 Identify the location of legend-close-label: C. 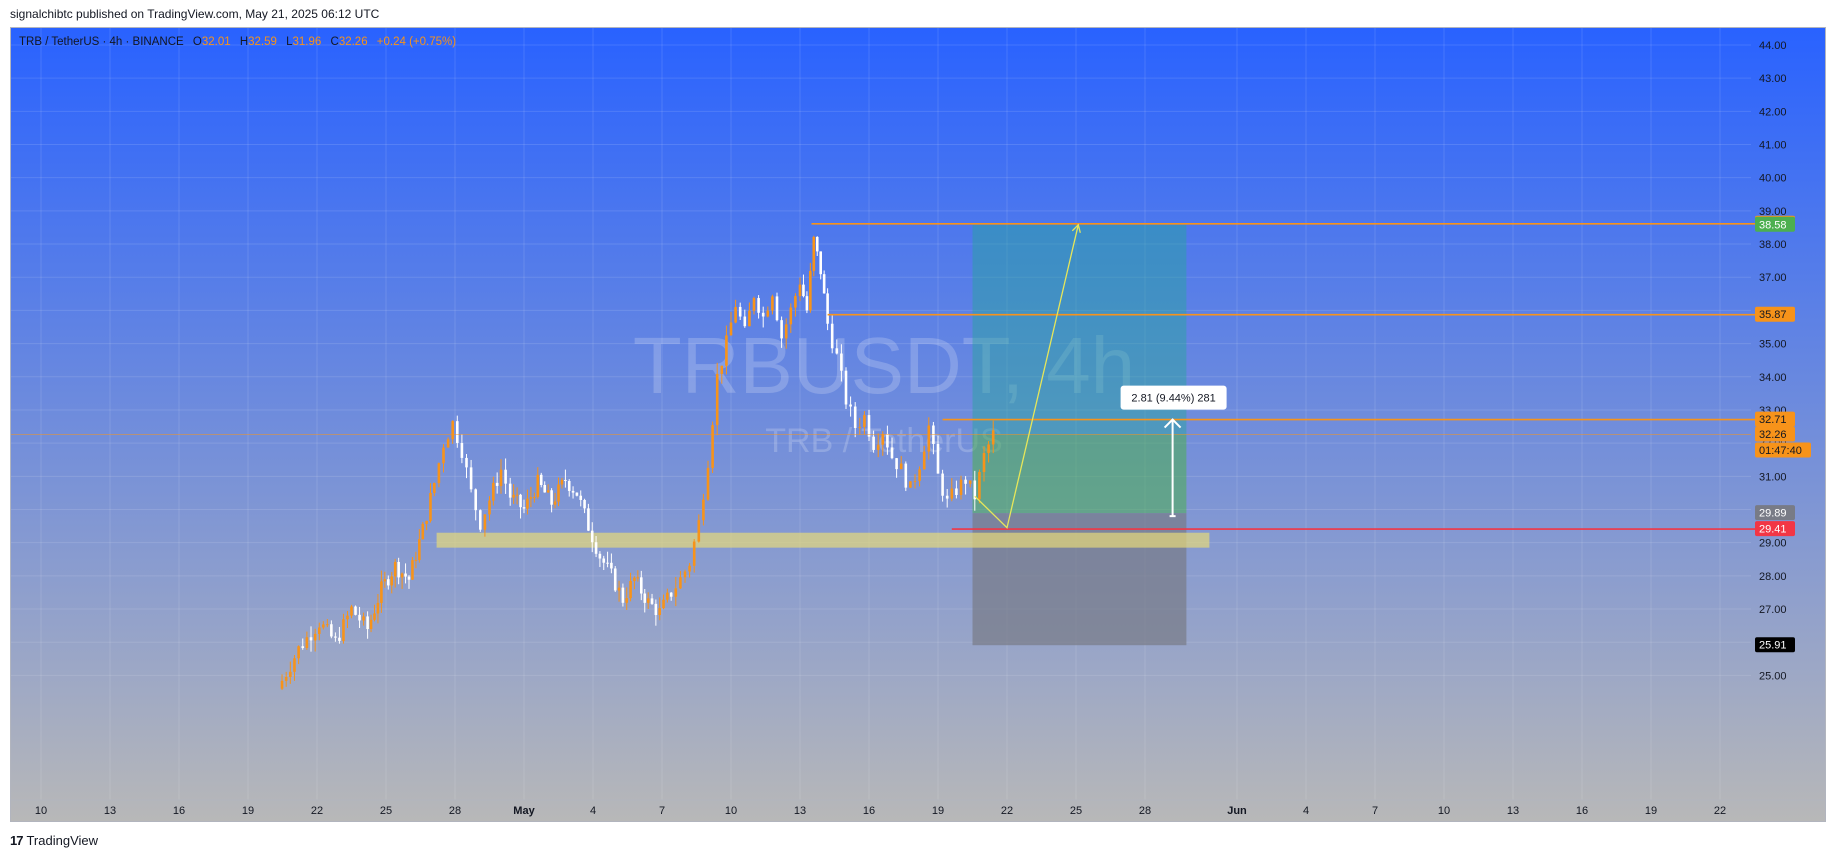
(334, 42).